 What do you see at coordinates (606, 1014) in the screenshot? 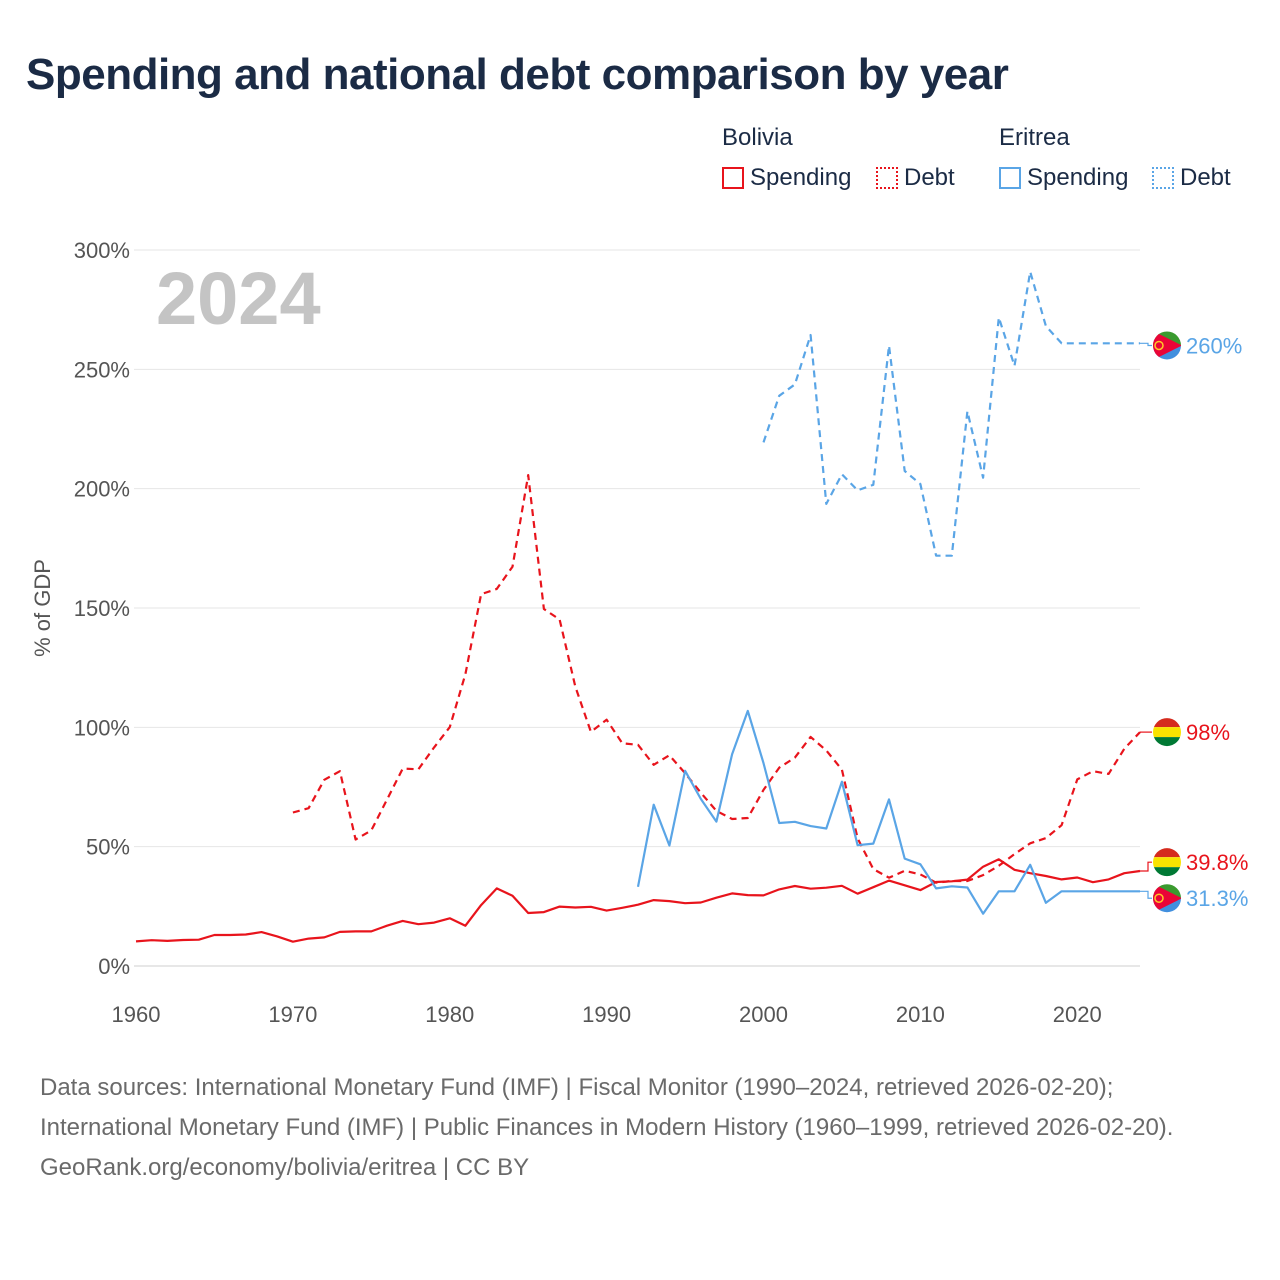
I see `x-tick-label: 1990` at bounding box center [606, 1014].